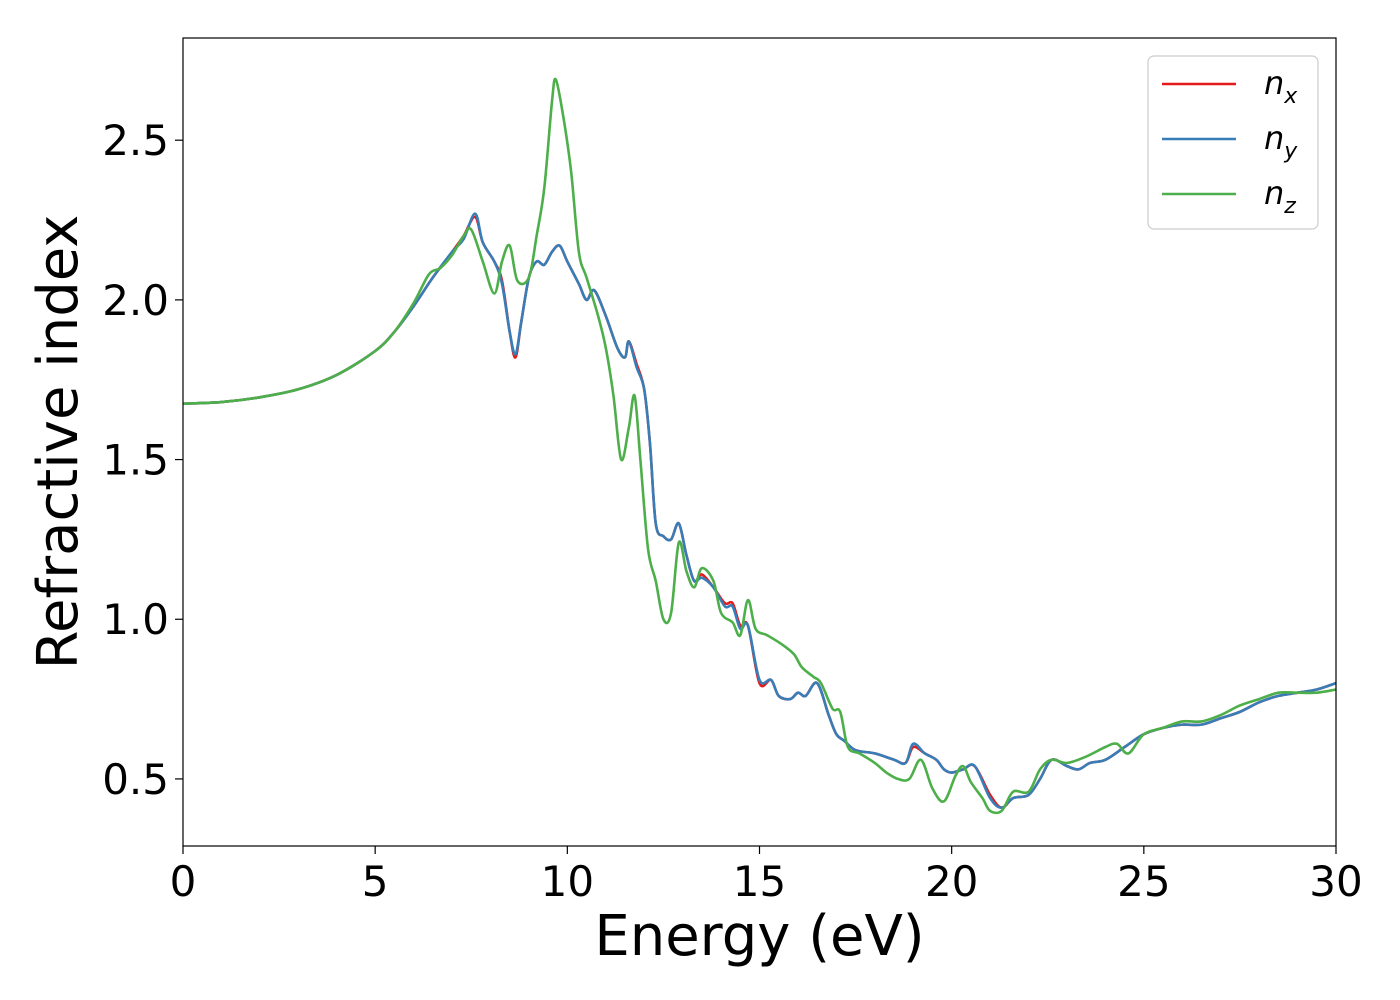  I want to click on x-tick-label: 0, so click(183, 881).